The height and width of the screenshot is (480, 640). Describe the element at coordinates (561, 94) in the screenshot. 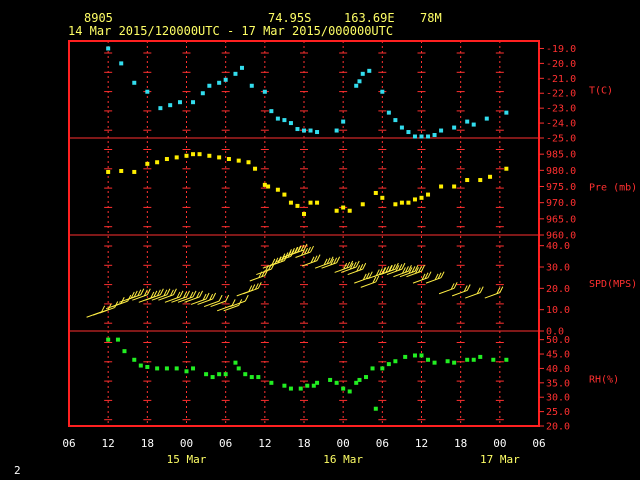

I see `temperature-tick-label: -22.0` at that location.